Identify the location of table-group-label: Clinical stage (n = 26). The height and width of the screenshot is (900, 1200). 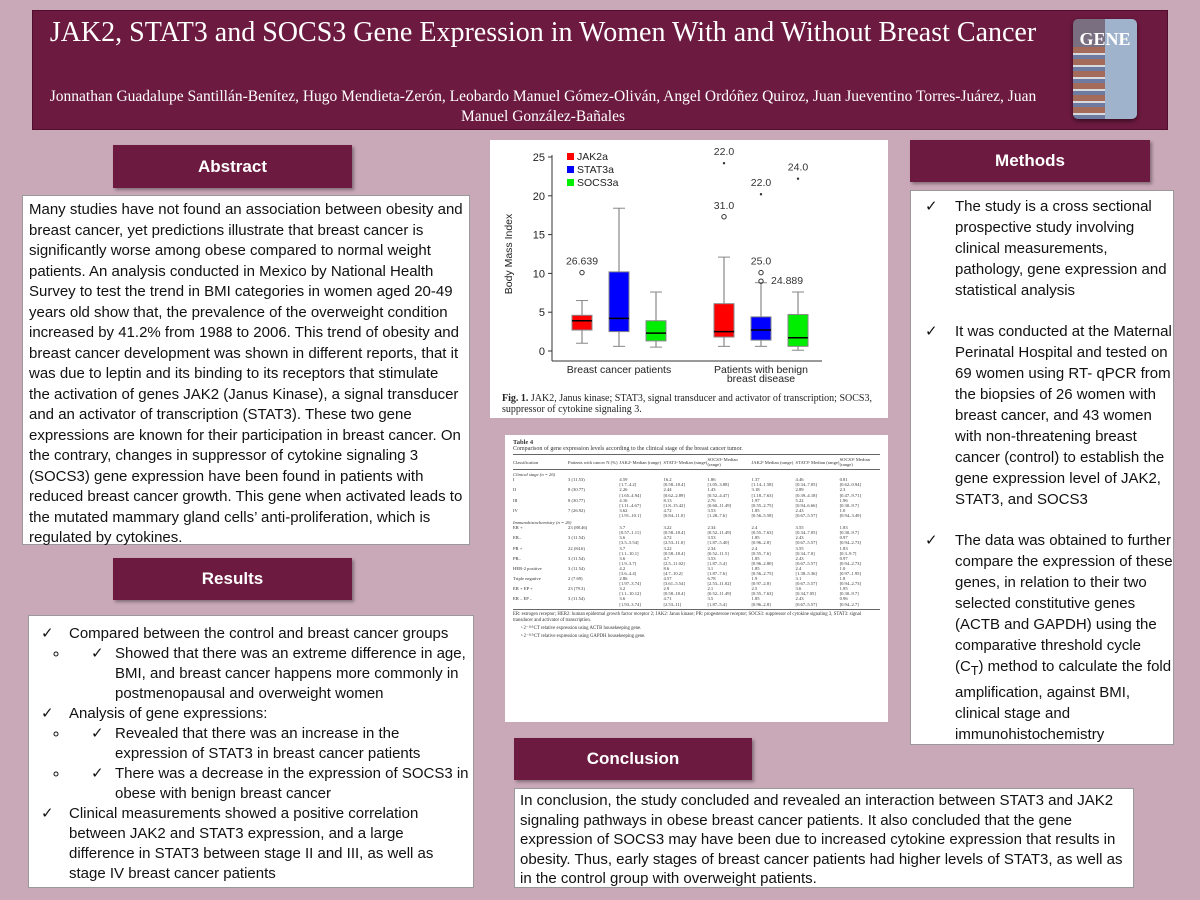
(534, 475).